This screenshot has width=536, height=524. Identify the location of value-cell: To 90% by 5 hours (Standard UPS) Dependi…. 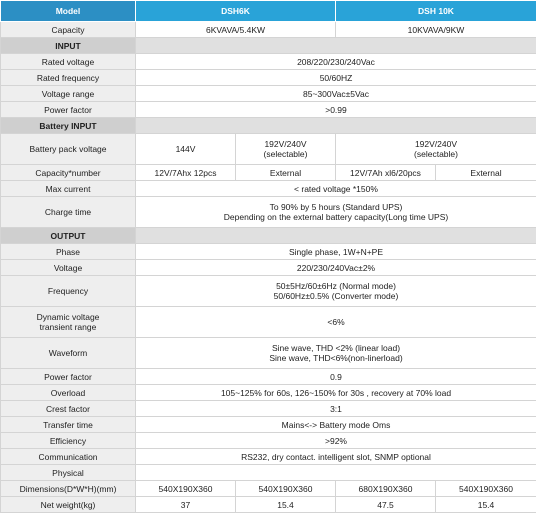
(335, 212).